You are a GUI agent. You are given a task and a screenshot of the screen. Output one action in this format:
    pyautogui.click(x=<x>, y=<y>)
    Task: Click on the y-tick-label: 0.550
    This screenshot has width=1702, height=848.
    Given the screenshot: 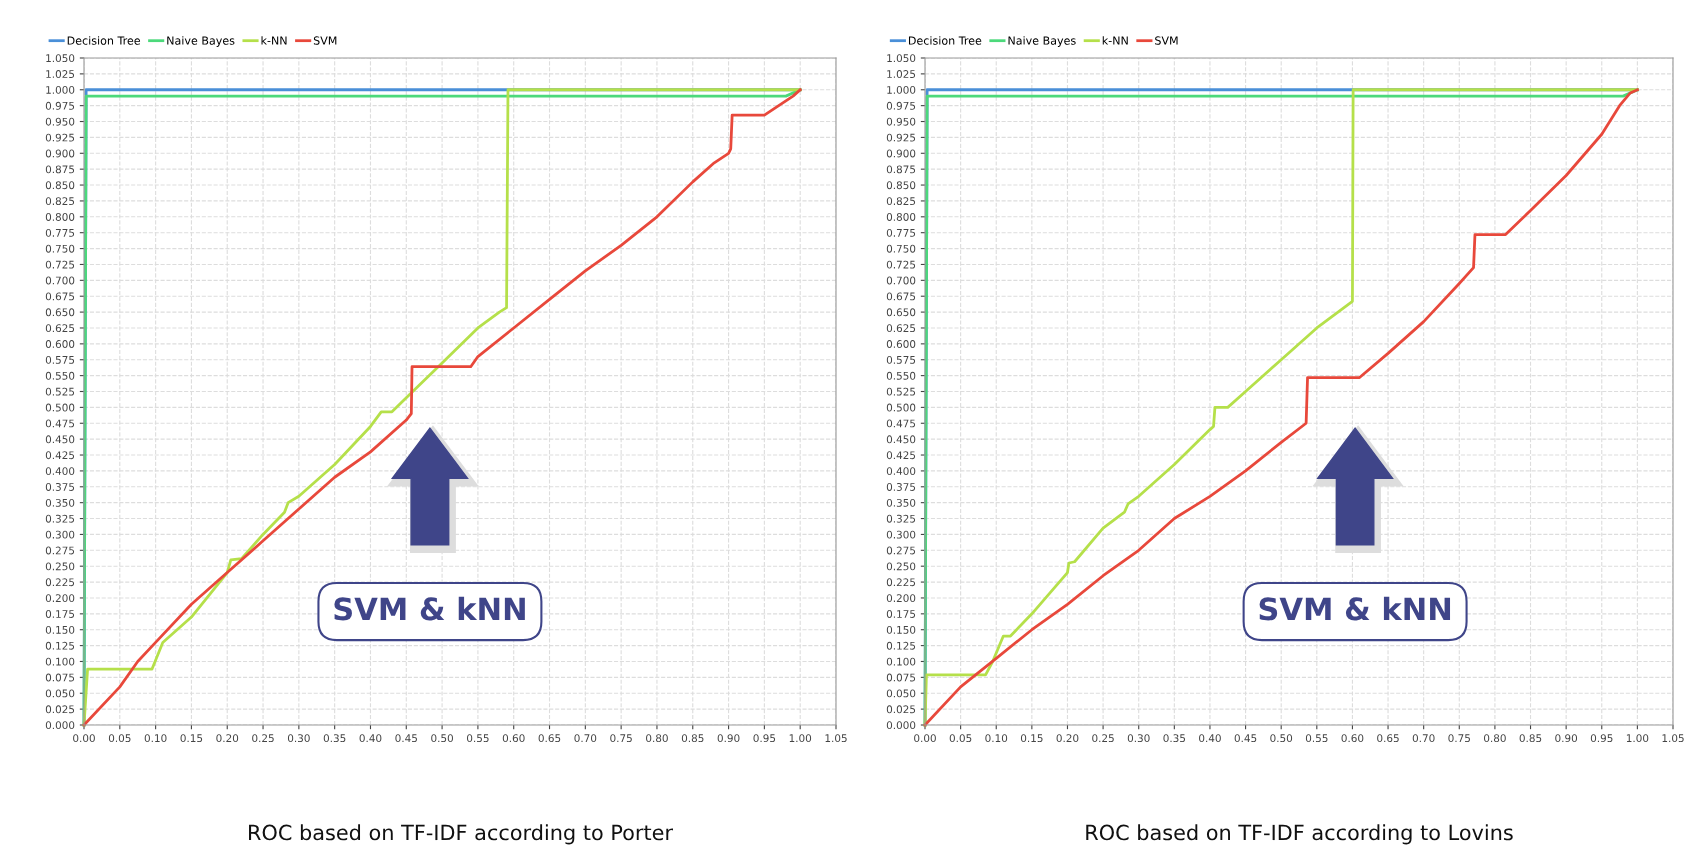 What is the action you would take?
    pyautogui.click(x=60, y=375)
    